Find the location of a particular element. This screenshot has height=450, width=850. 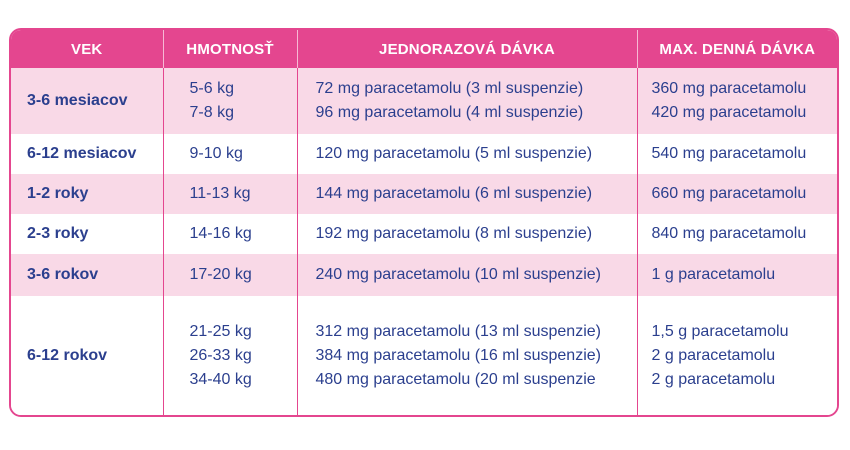

age-cell: 6-12 mesiacov is located at coordinates (87, 154).